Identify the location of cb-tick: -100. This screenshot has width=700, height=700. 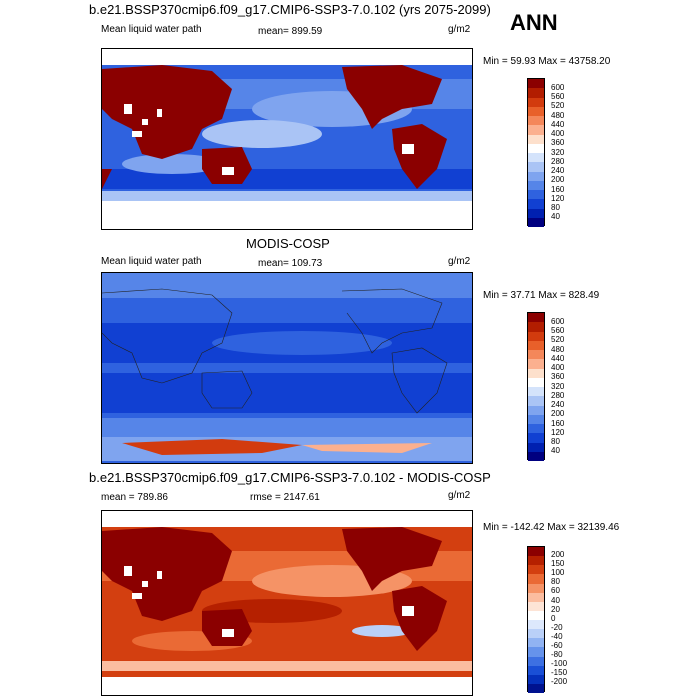
(559, 663).